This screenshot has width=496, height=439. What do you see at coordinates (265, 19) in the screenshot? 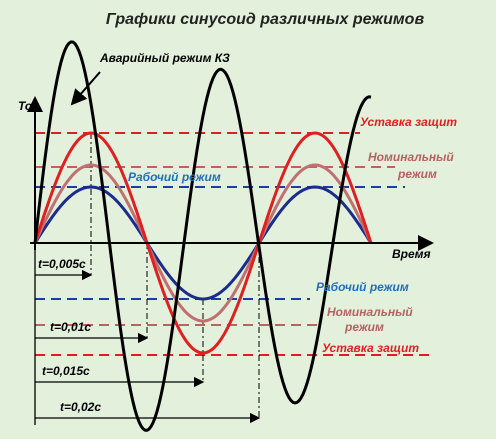
I see `title: Графики синусоид различных режимов` at bounding box center [265, 19].